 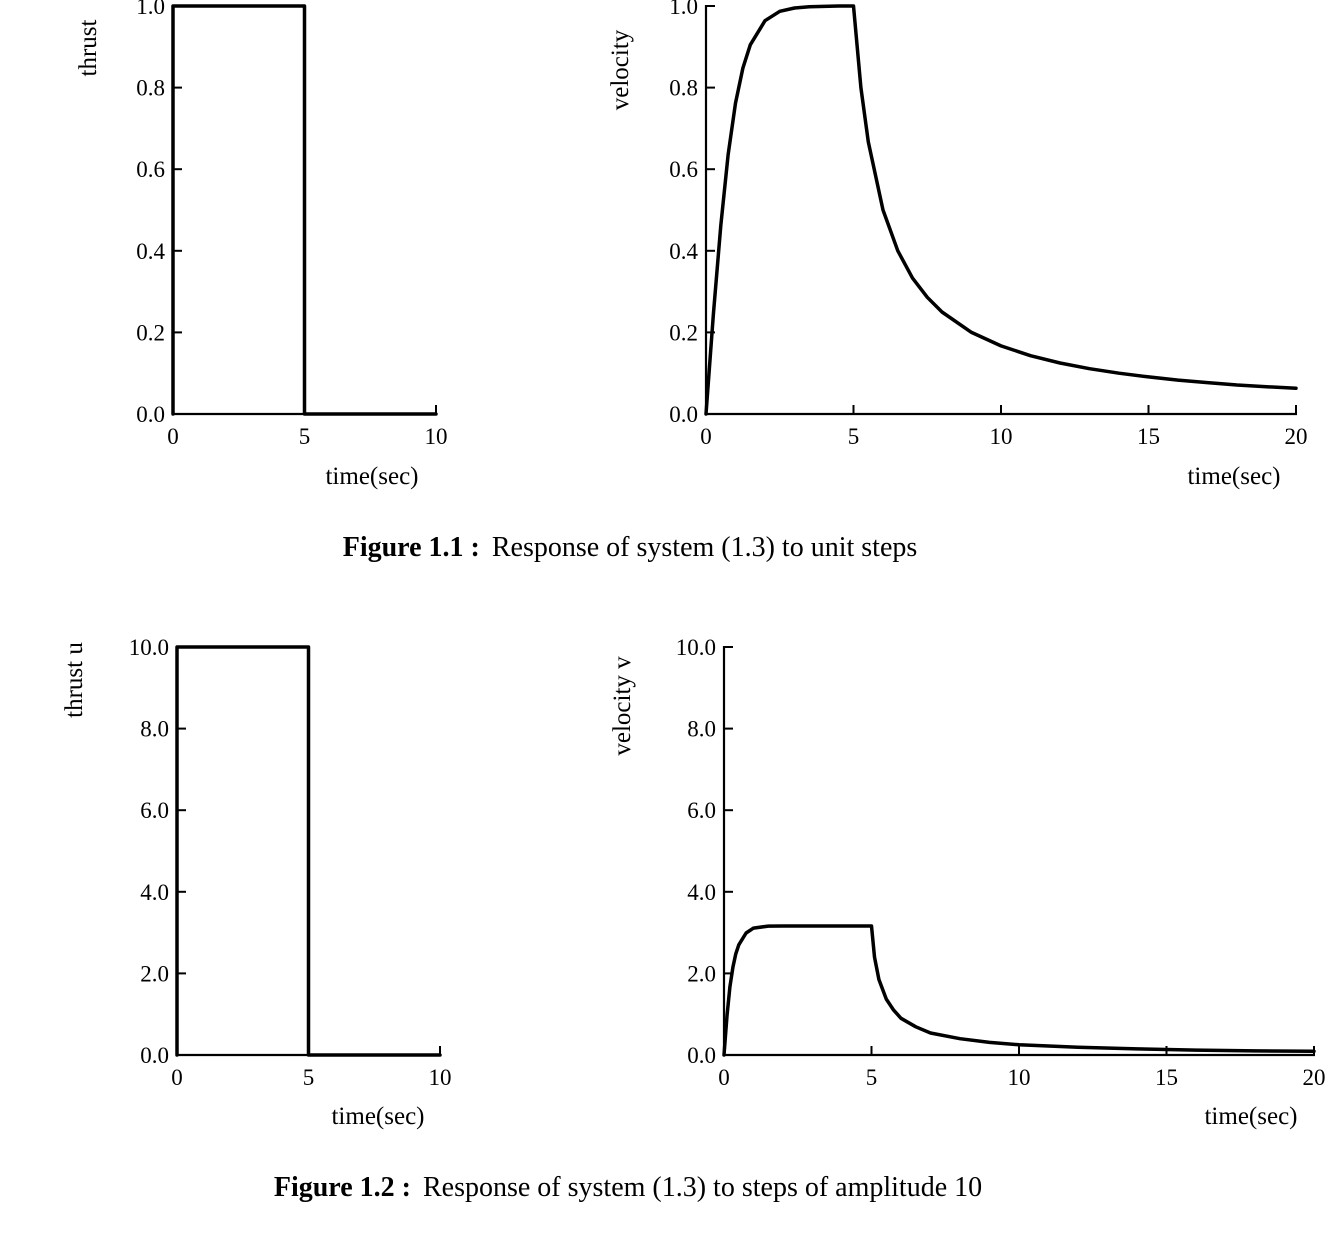 I want to click on figure-1-2-label: Figure 1.2 :, so click(x=342, y=1187).